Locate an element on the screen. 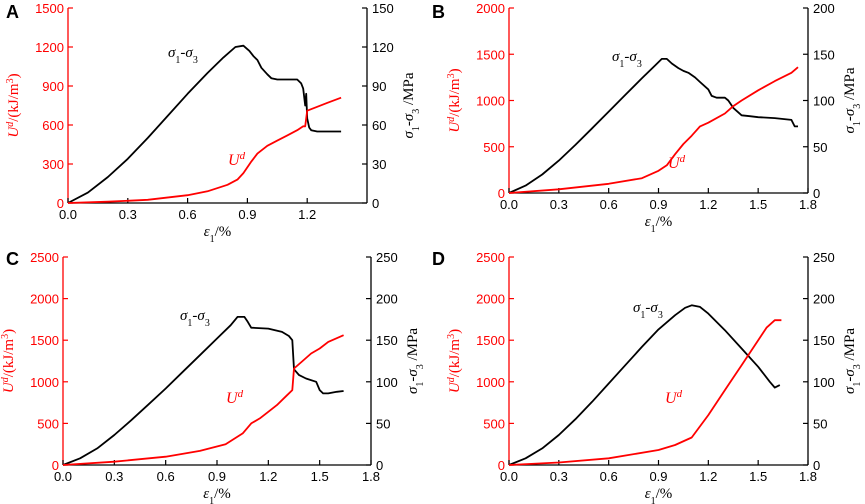  right-tick-label: 120 is located at coordinates (383, 47).